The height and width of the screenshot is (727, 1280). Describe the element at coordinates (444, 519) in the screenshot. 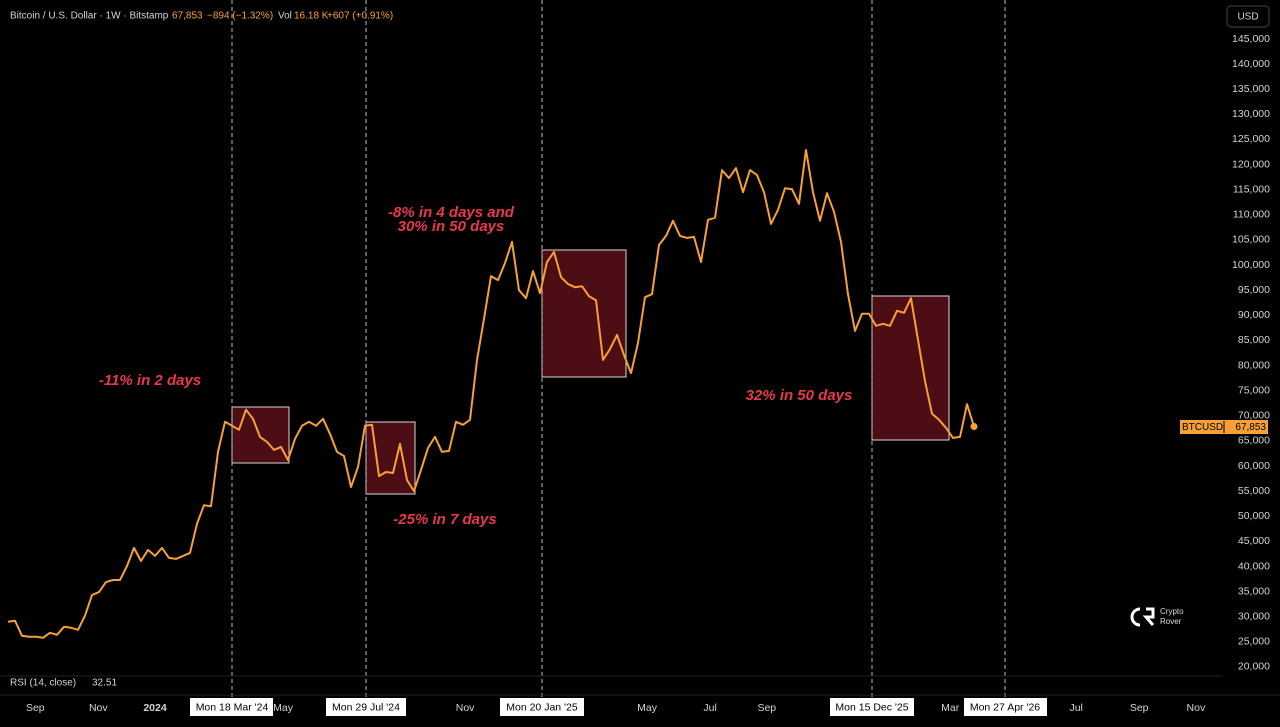

I see `annotation: -25% in 7 days` at that location.